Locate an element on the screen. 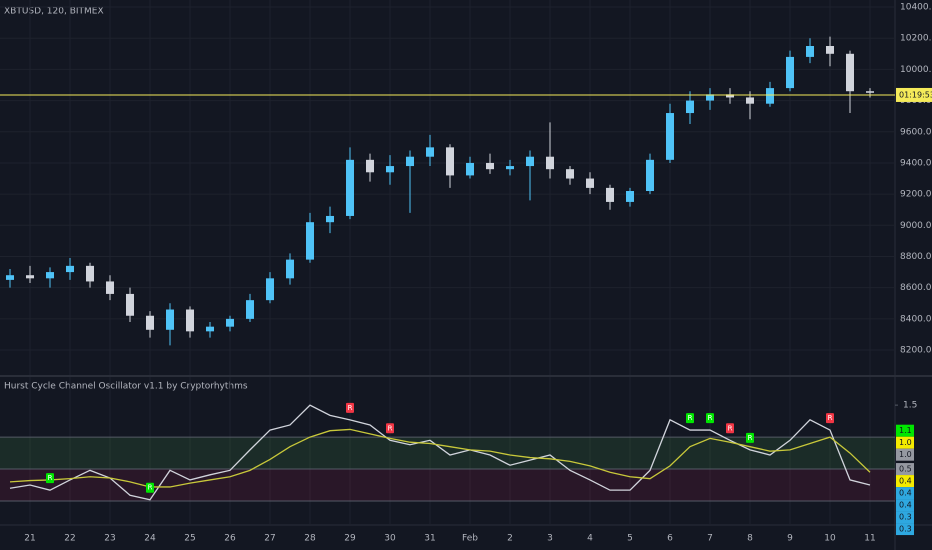  x-tick-label: 27 is located at coordinates (269, 539).